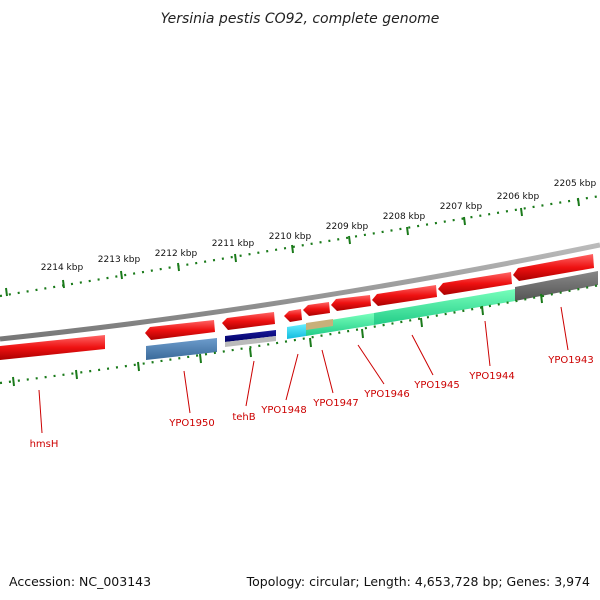 The width and height of the screenshot is (600, 600). Describe the element at coordinates (62, 268) in the screenshot. I see `scale-label-2214: 2214 kbp` at that location.